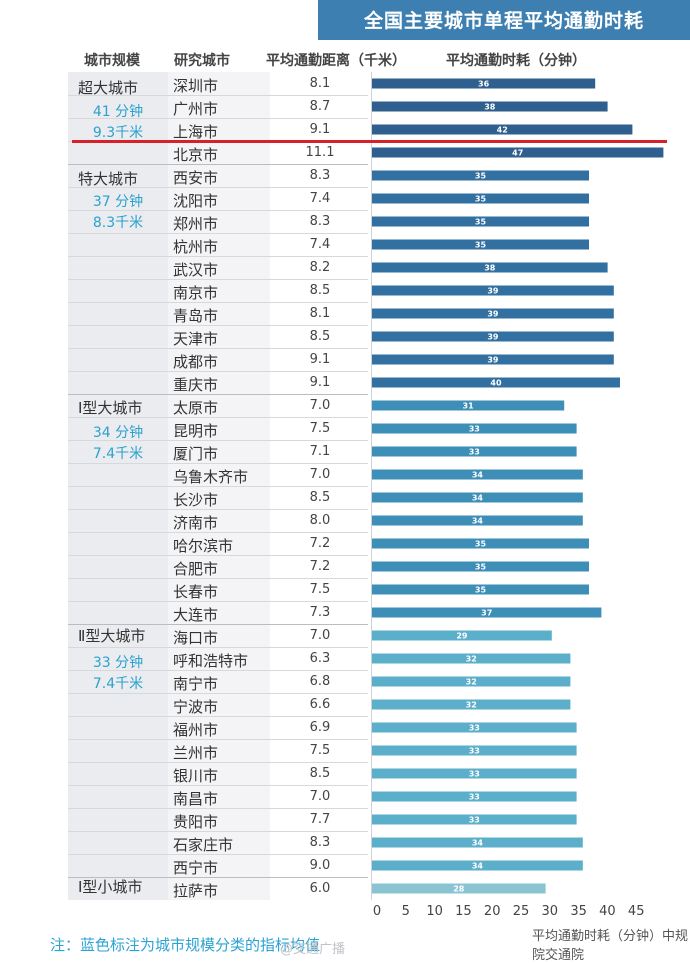  What do you see at coordinates (110, 408) in the screenshot?
I see `group-name: Ⅰ型大城市` at bounding box center [110, 408].